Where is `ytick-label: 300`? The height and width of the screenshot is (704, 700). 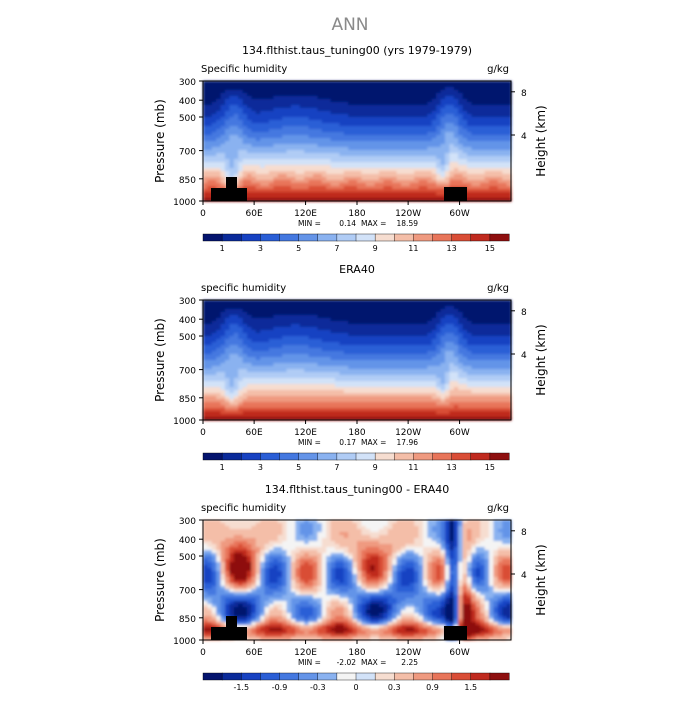 ytick-label: 300 is located at coordinates (187, 522).